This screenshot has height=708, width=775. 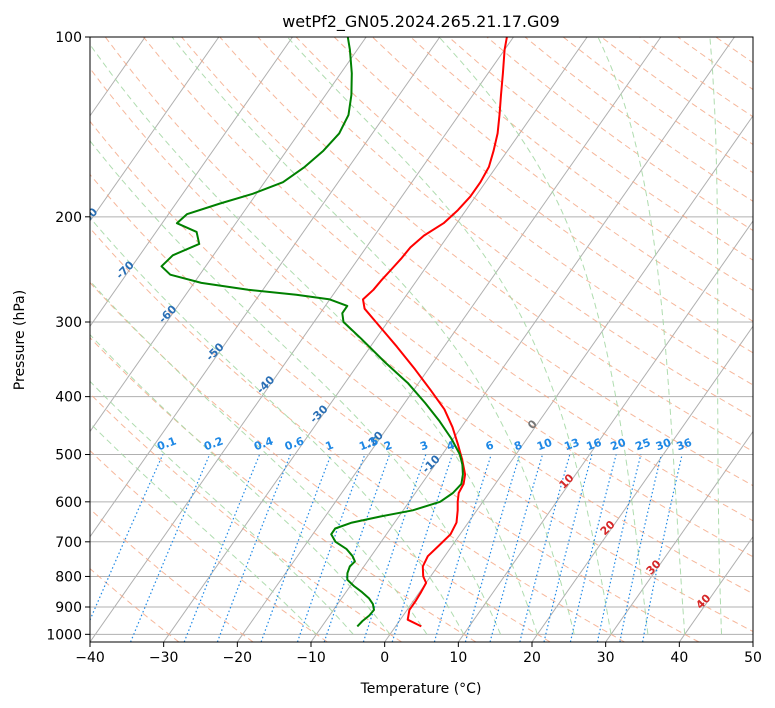 I want to click on mixing-ratio-label: 1, so click(x=330, y=446).